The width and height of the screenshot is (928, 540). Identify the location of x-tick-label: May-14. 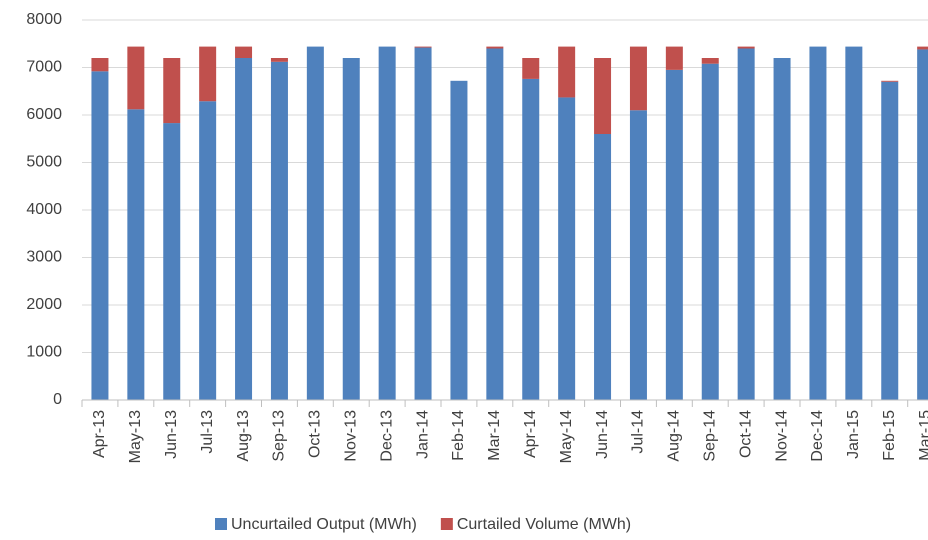
(566, 436).